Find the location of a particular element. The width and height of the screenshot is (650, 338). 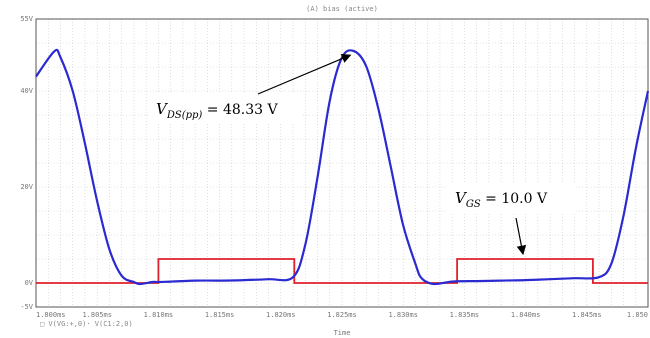

x-tick-label: 1.850 is located at coordinates (637, 315).